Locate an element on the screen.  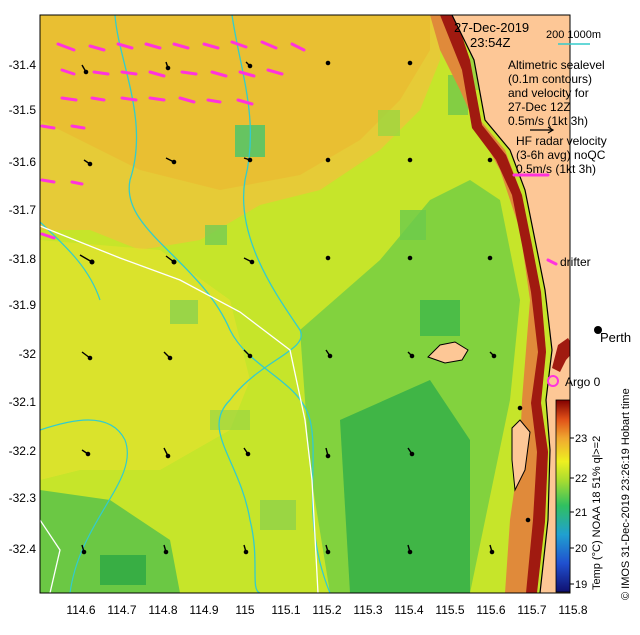
x-tick: 115.2 is located at coordinates (326, 610).